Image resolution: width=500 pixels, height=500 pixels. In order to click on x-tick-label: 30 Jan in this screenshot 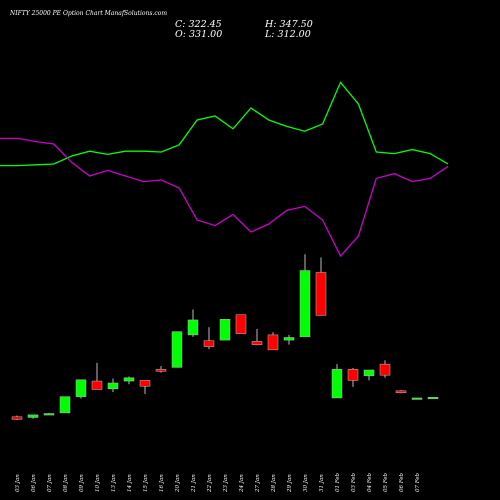, I will do `click(306, 483)`.